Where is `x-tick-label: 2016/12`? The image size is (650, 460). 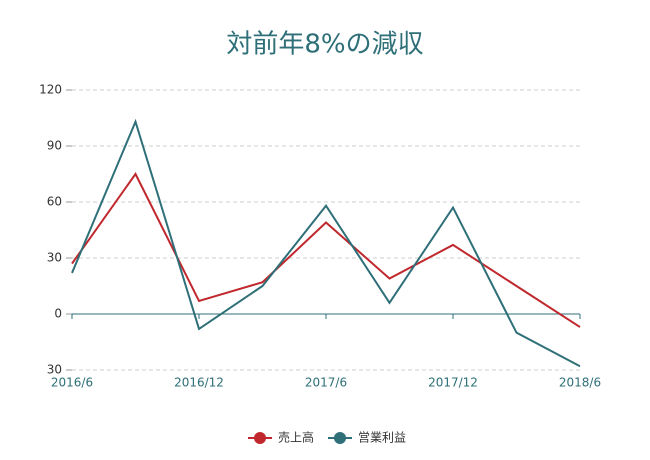 x-tick-label: 2016/12 is located at coordinates (199, 383).